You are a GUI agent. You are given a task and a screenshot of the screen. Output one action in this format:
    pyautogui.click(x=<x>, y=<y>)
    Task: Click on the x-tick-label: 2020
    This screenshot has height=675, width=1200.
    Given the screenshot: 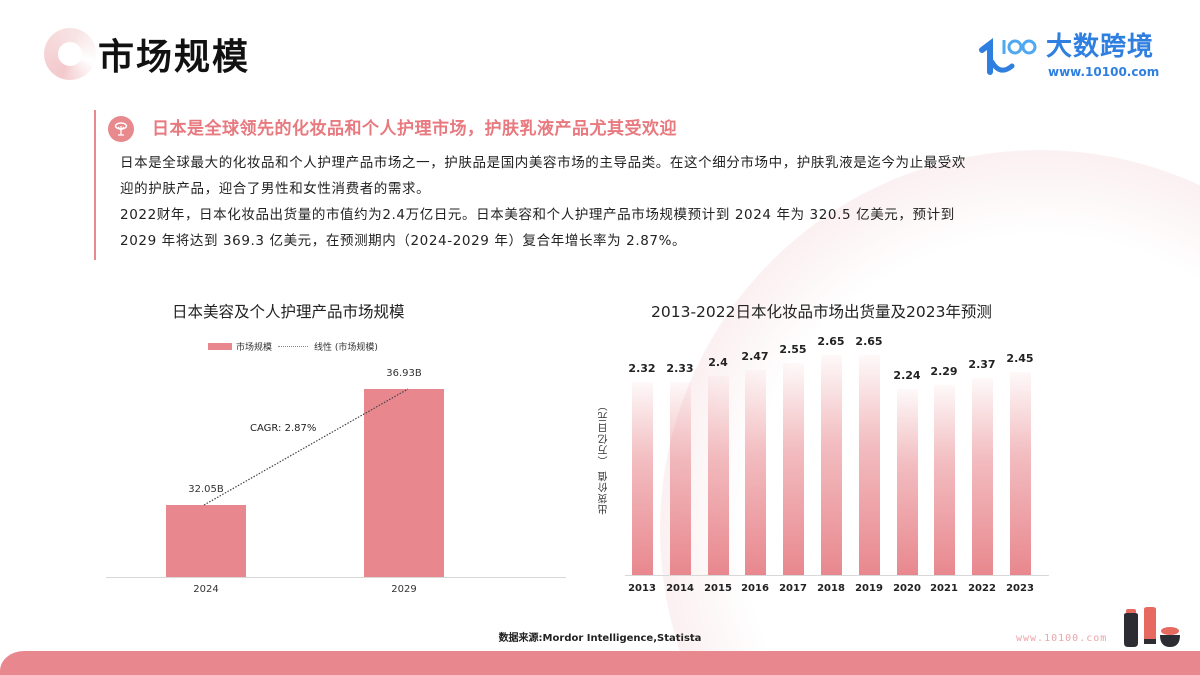 What is the action you would take?
    pyautogui.click(x=907, y=588)
    